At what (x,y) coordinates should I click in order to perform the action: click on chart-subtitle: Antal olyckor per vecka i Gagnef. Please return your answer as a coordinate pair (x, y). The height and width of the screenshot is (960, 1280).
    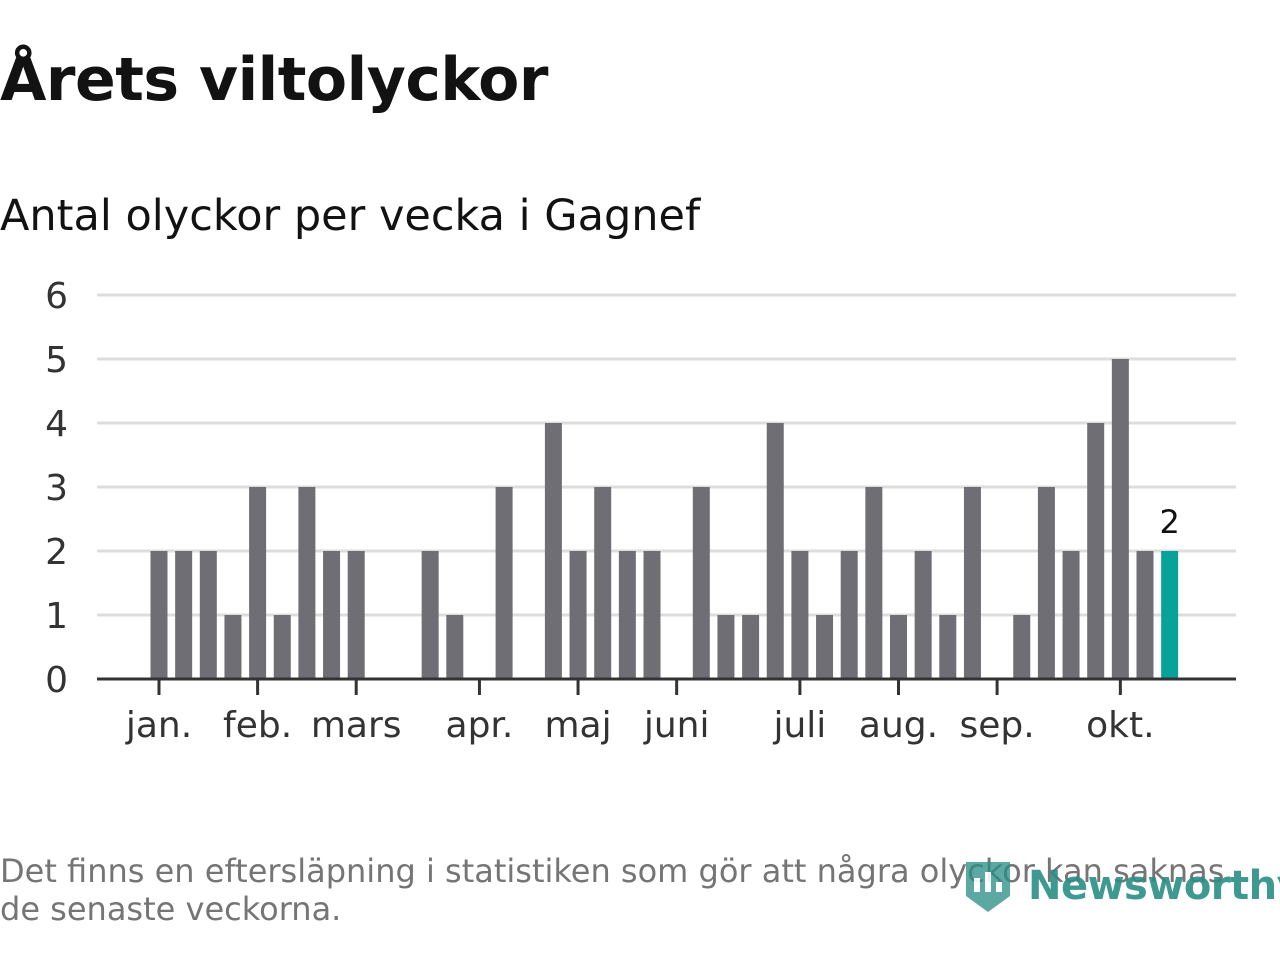
    Looking at the image, I should click on (350, 216).